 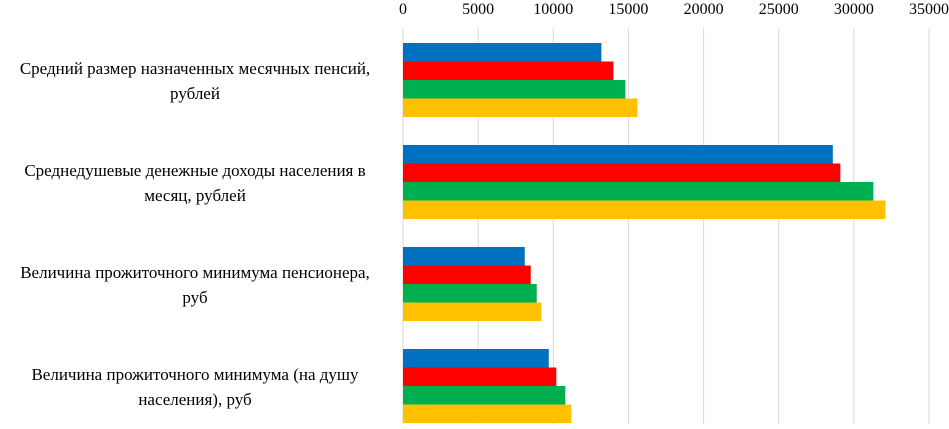 I want to click on x-axis-ticks: 0 5000 10000 15000 20000 25000 30000 35000, so click(x=674, y=9).